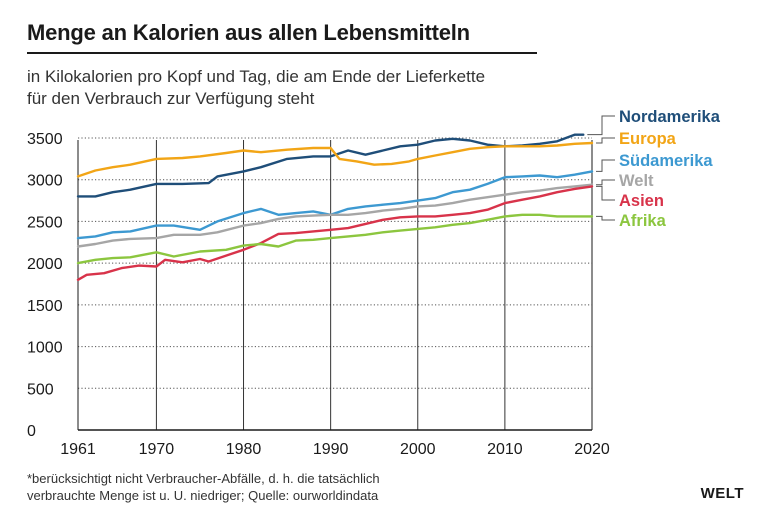  I want to click on legend-label: Europa, so click(648, 139).